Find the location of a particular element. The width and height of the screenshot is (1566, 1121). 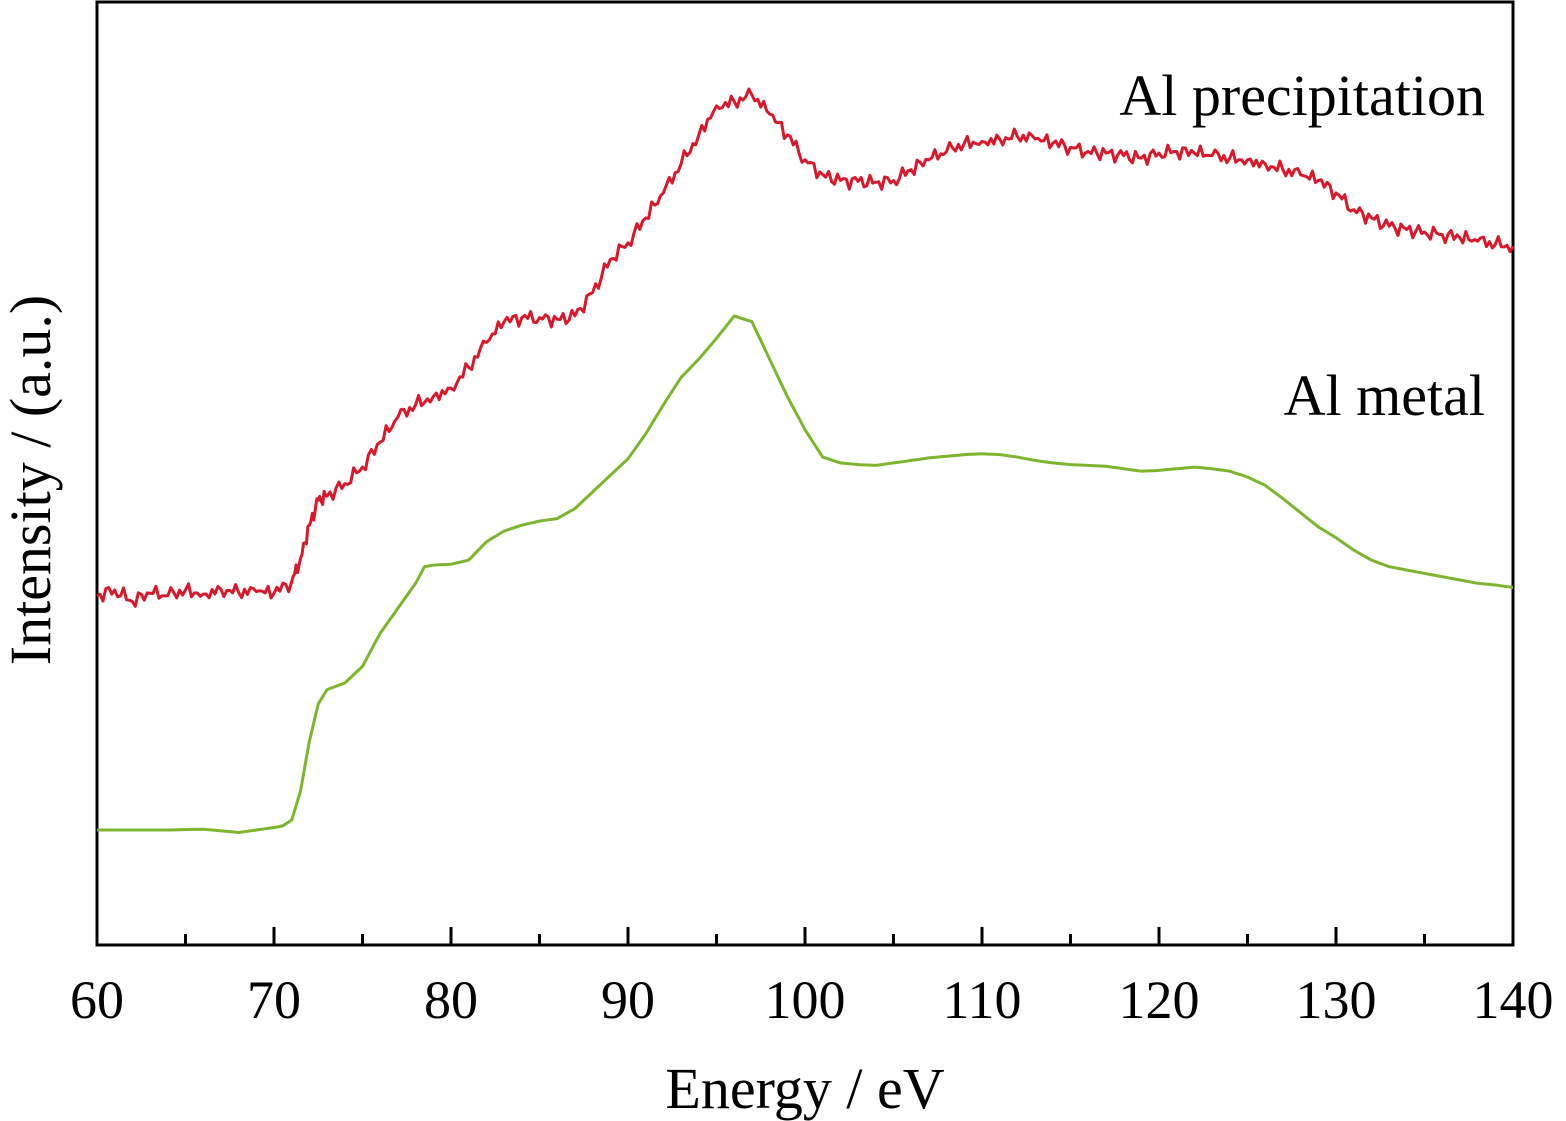

x-tick-label: 100 is located at coordinates (805, 1000).